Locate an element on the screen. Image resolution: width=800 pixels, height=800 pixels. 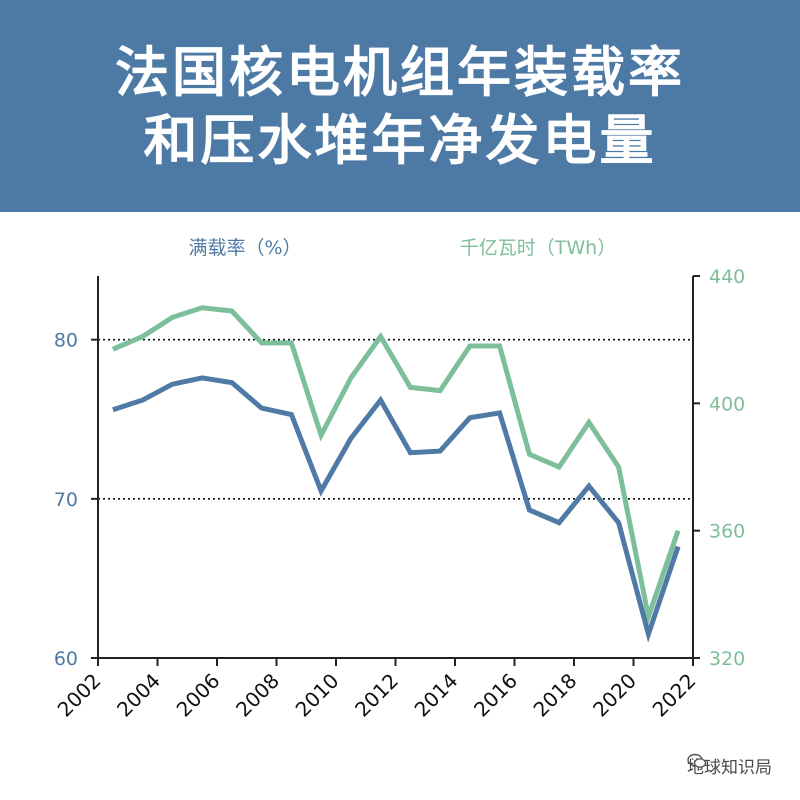
left-axis-label: 满载率（%） is located at coordinates (244, 248).